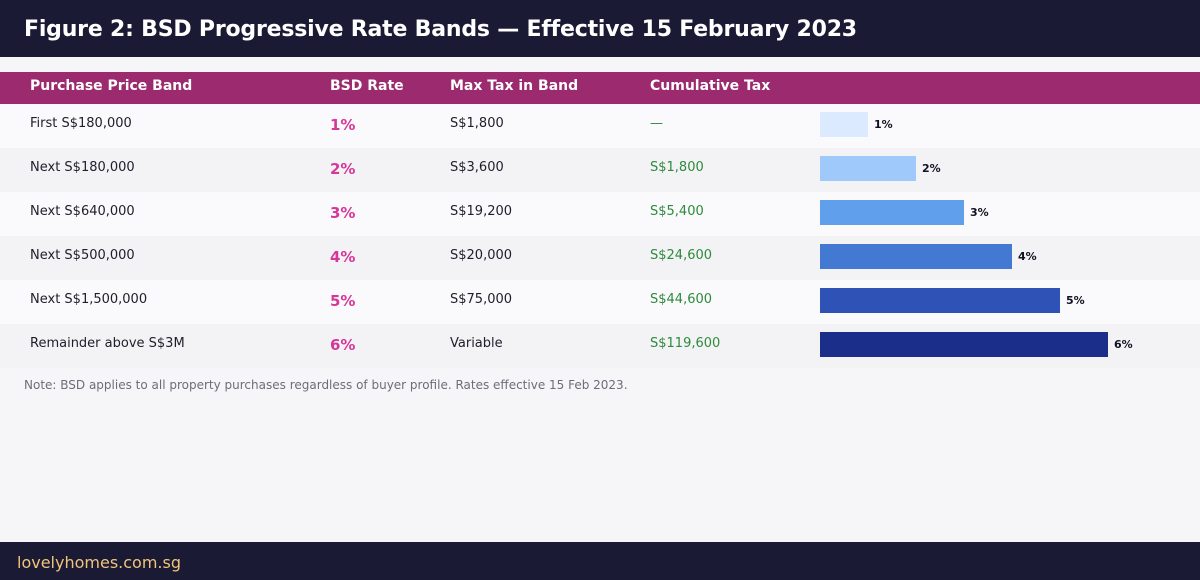 Image resolution: width=1200 pixels, height=580 pixels. What do you see at coordinates (1000, 170) in the screenshot?
I see `bar-area: 2%` at bounding box center [1000, 170].